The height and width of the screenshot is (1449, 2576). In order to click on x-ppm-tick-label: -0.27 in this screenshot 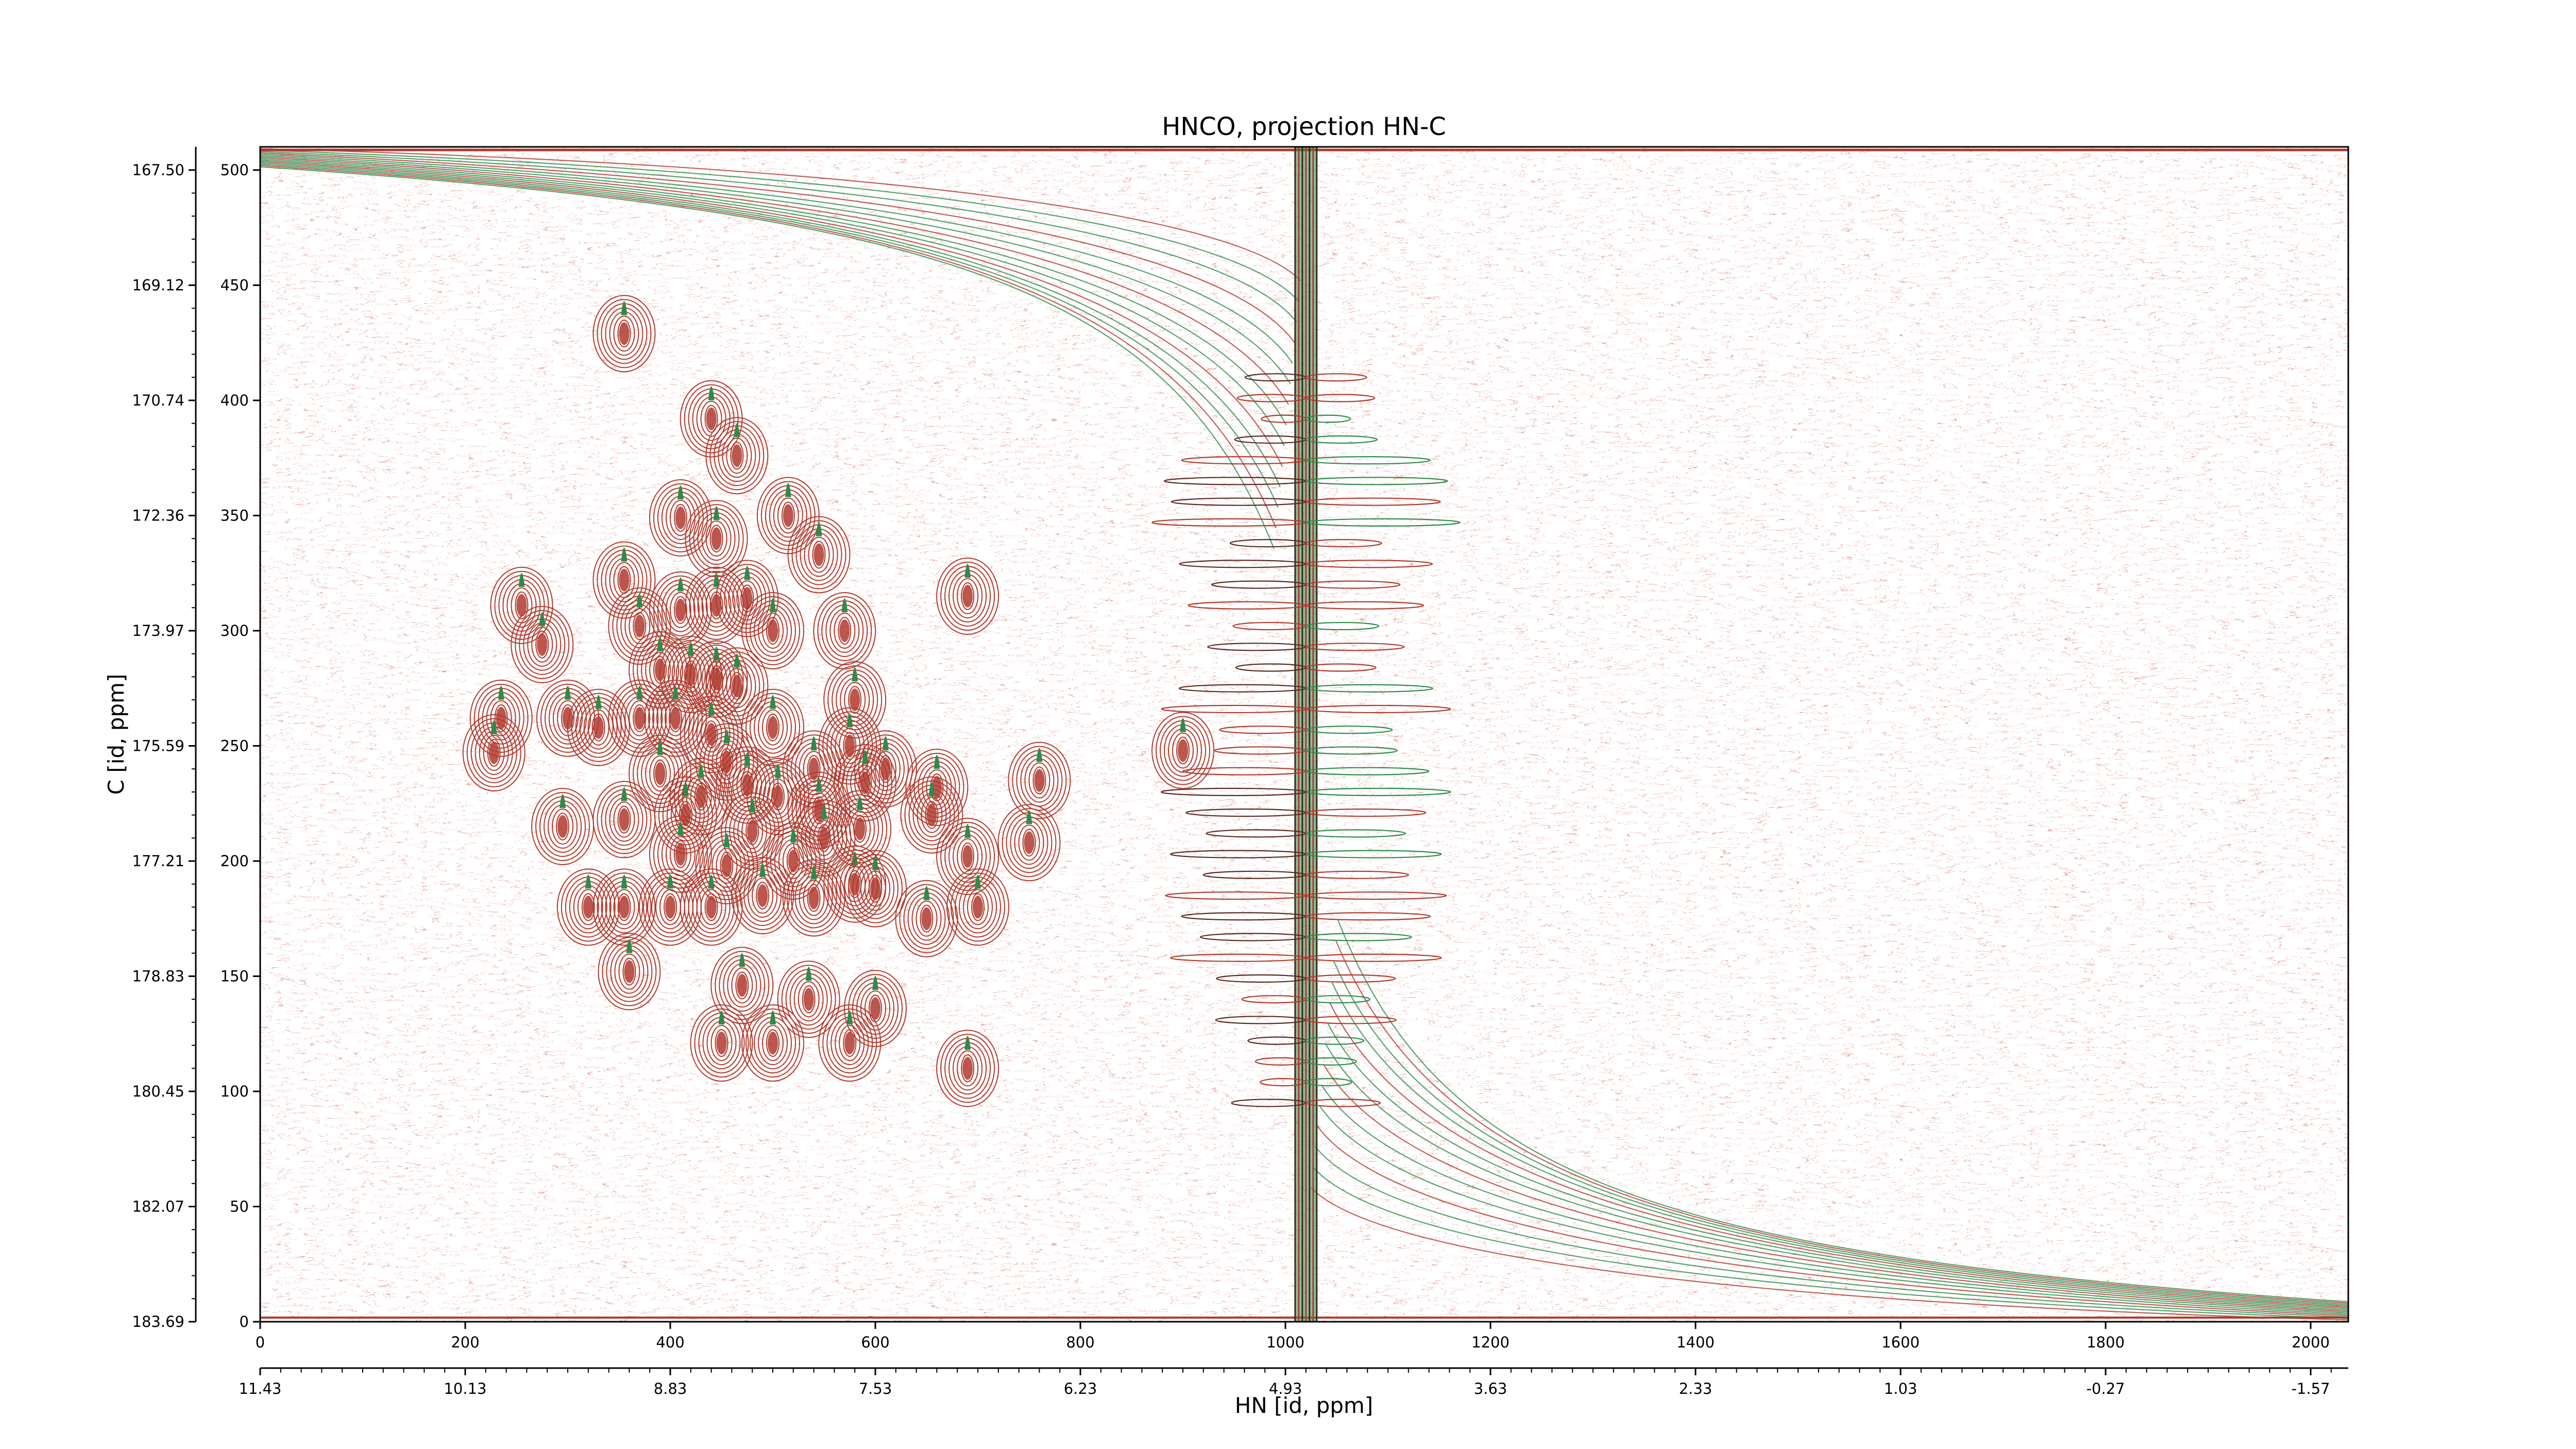, I will do `click(2105, 1388)`.